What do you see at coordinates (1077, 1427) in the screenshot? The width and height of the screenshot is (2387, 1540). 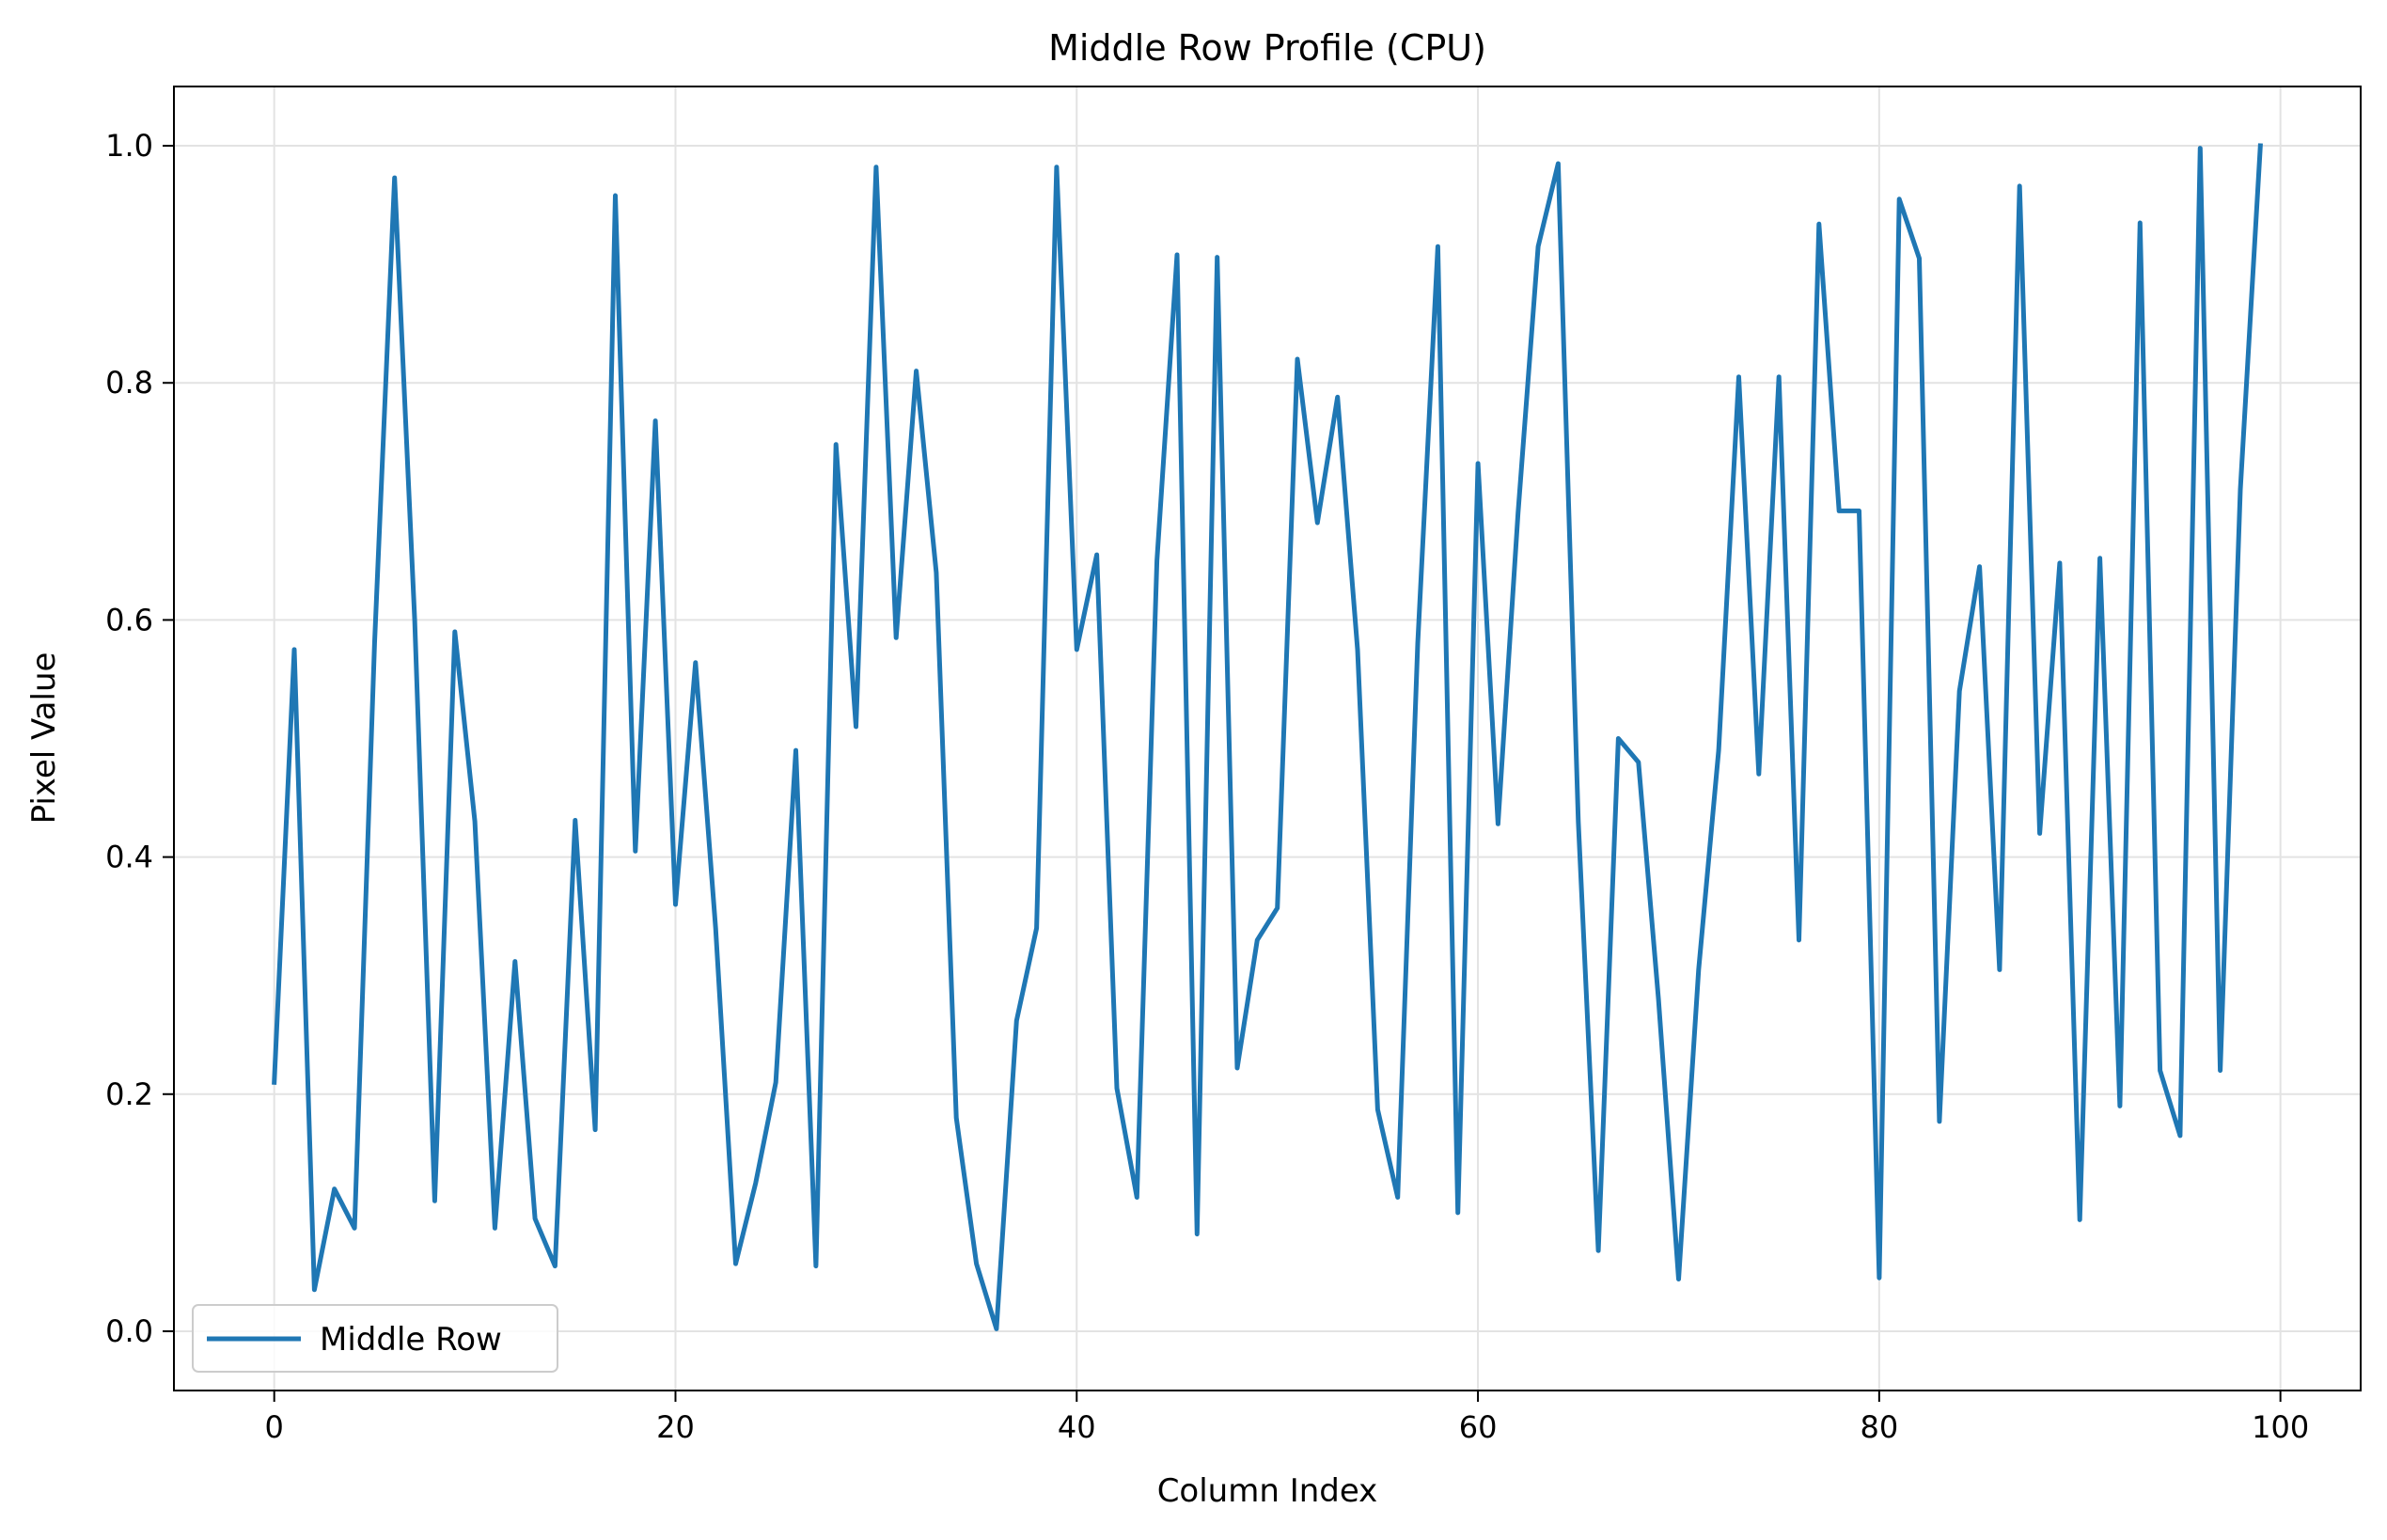 I see `x-tick-label: 40` at bounding box center [1077, 1427].